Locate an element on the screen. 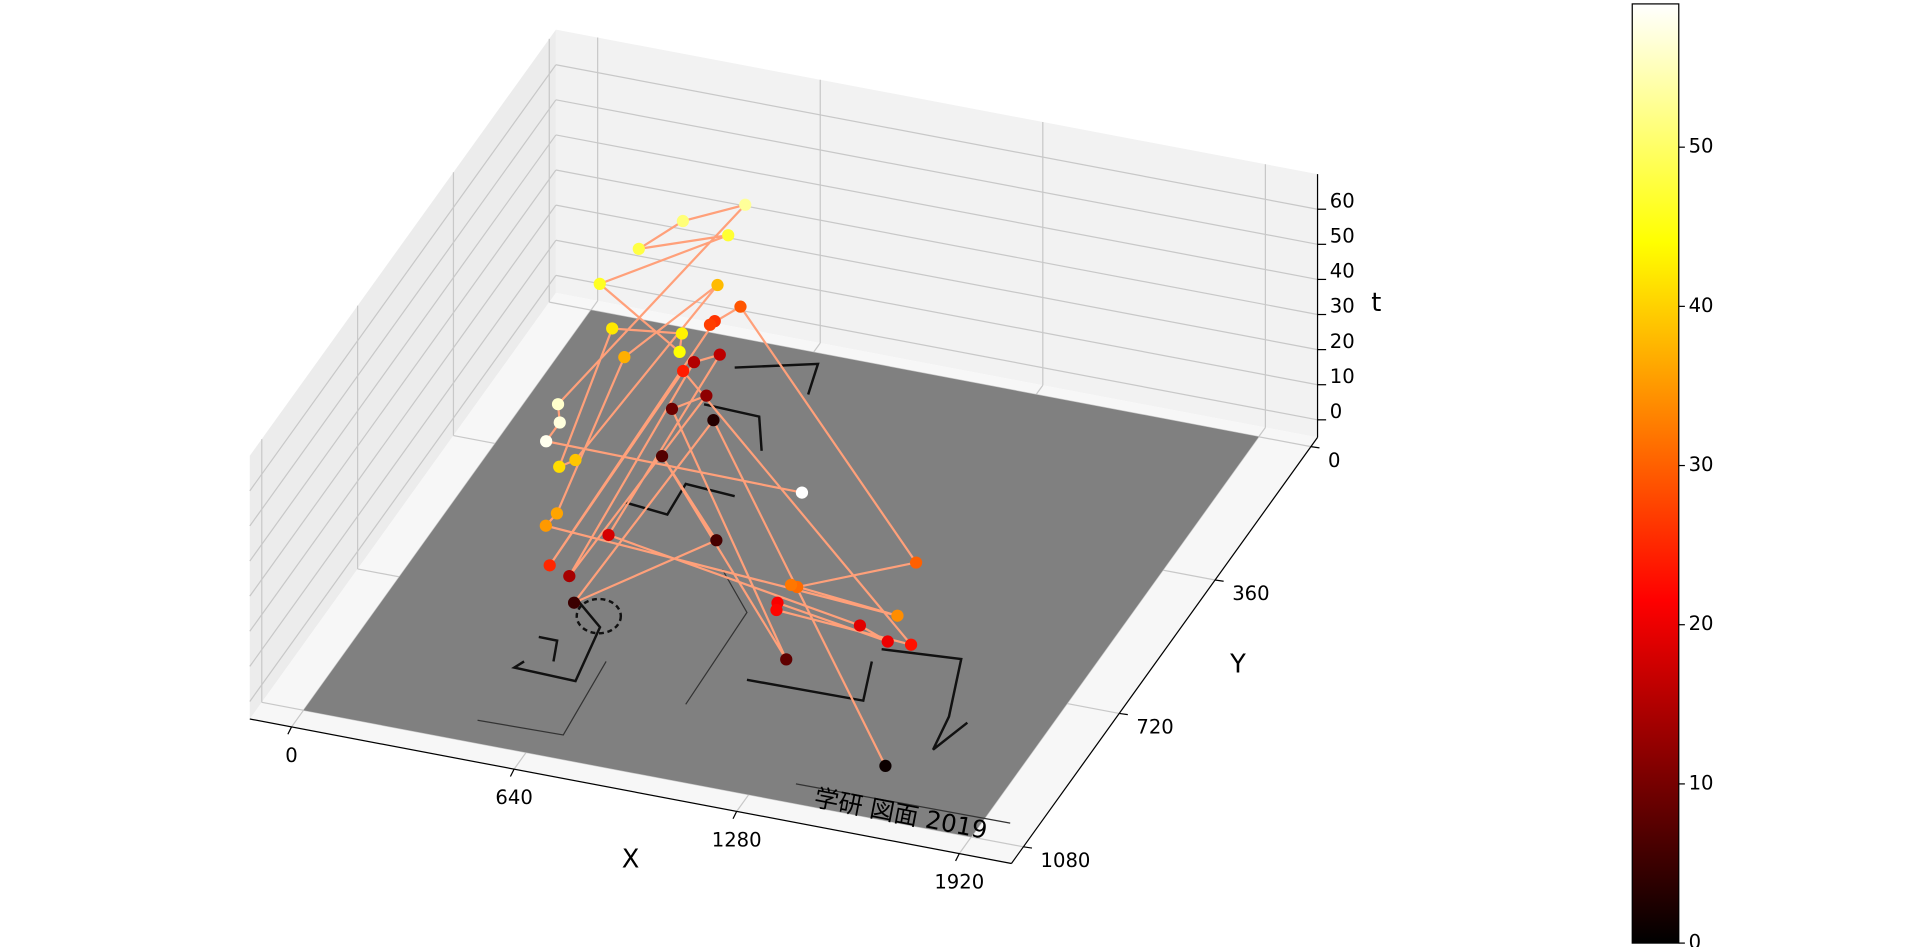  left-pane is located at coordinates (402, 374).